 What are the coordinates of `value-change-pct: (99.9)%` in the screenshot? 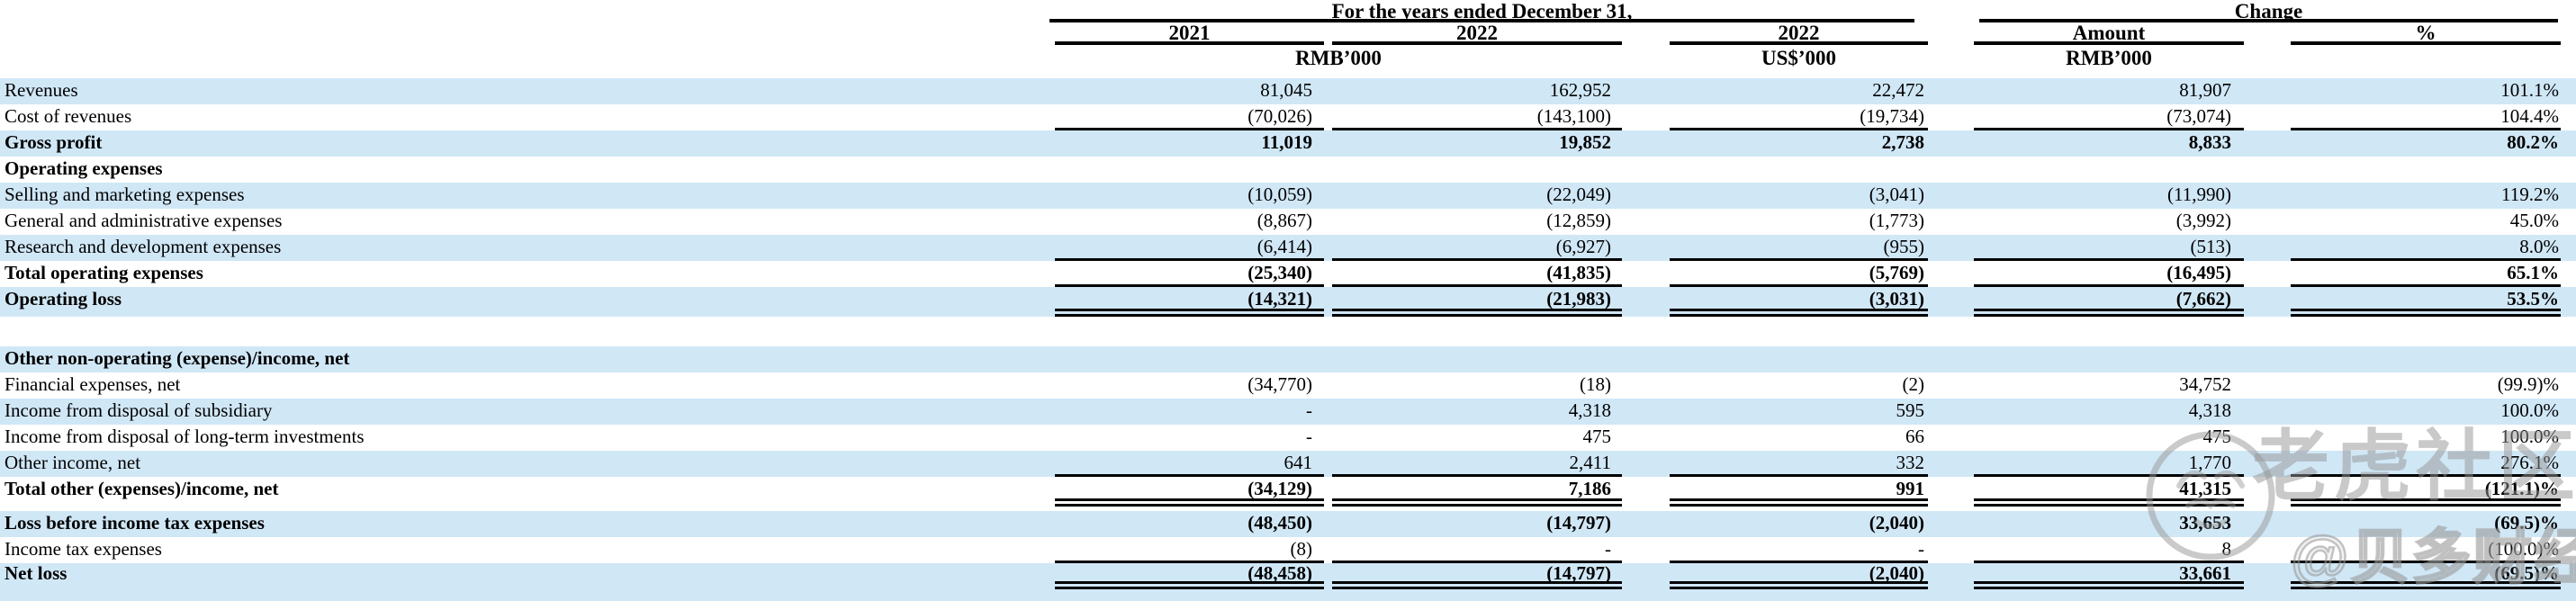 It's located at (2528, 384).